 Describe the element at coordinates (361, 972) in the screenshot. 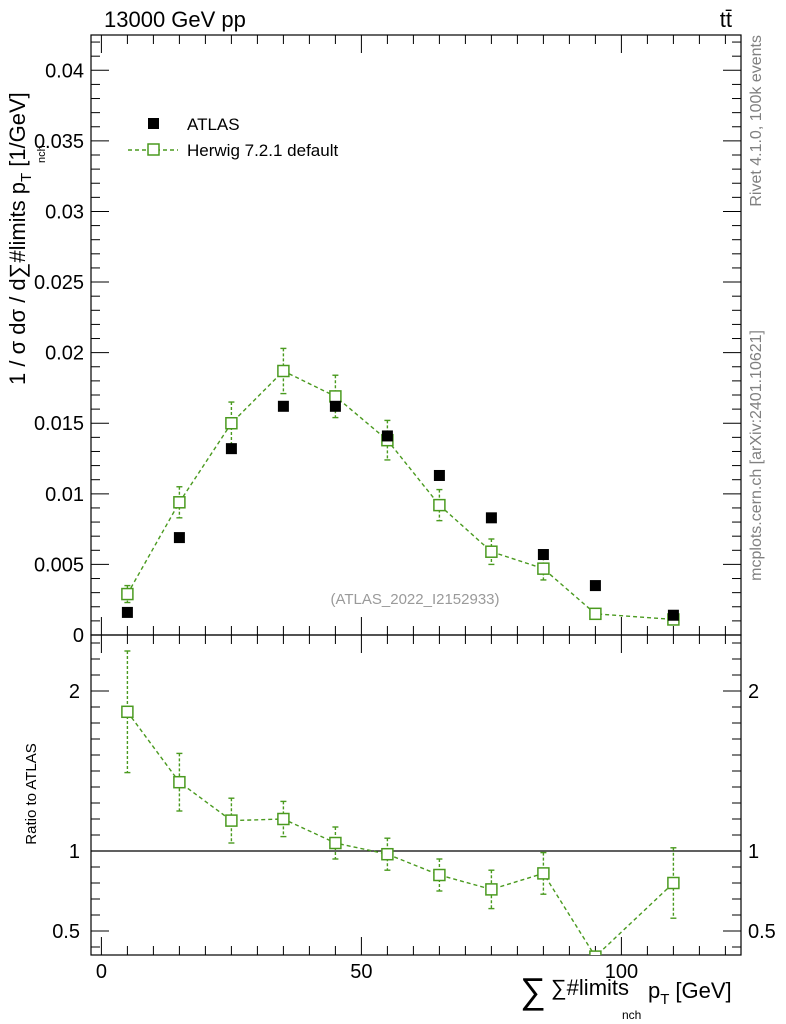

I see `x-tick-label: 50` at that location.